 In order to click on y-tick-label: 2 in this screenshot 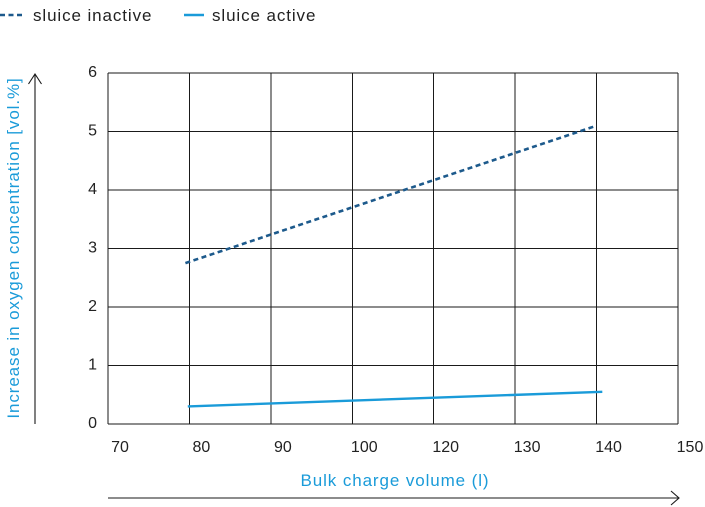, I will do `click(92, 306)`.